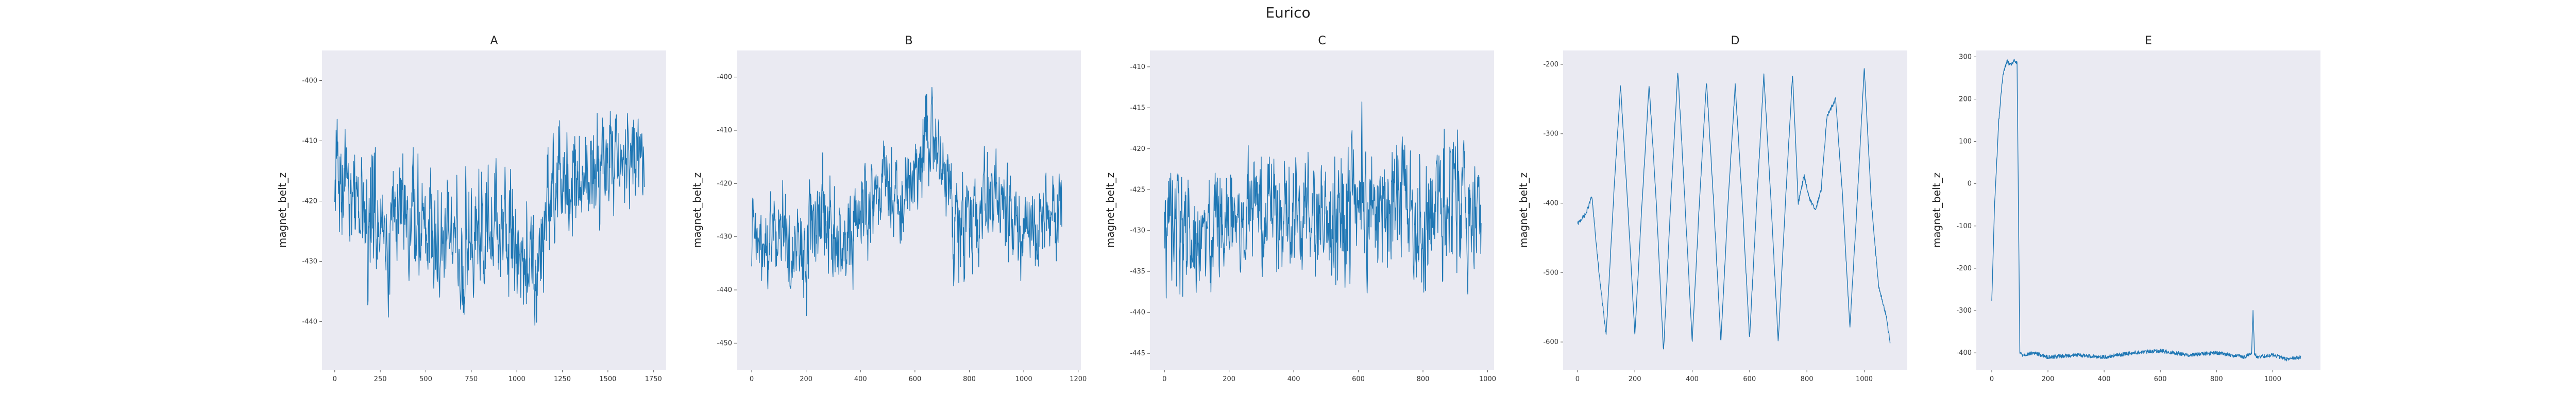 This screenshot has width=2576, height=412. I want to click on y-tick-label: -500, so click(1550, 273).